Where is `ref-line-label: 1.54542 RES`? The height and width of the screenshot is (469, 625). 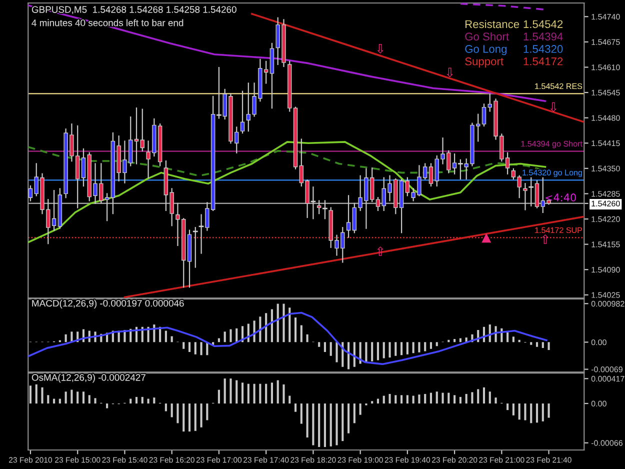 ref-line-label: 1.54542 RES is located at coordinates (558, 86).